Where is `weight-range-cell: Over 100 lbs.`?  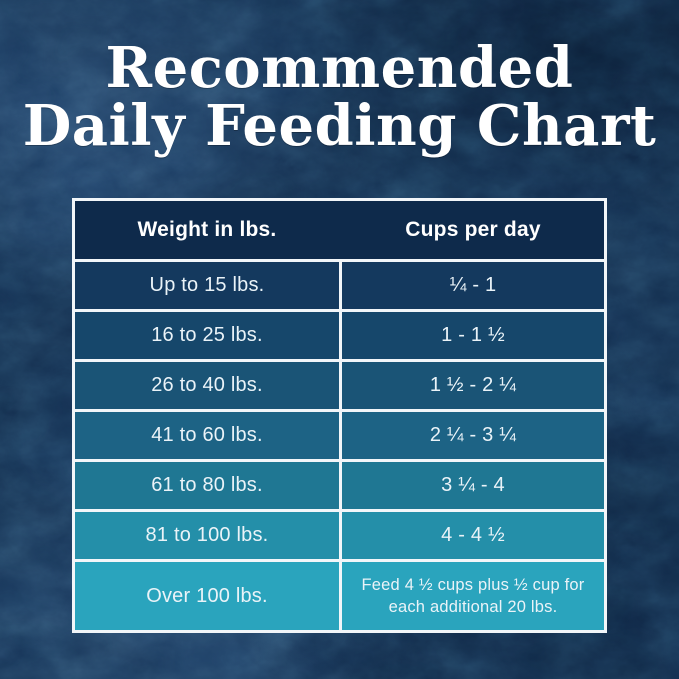 weight-range-cell: Over 100 lbs. is located at coordinates (207, 596).